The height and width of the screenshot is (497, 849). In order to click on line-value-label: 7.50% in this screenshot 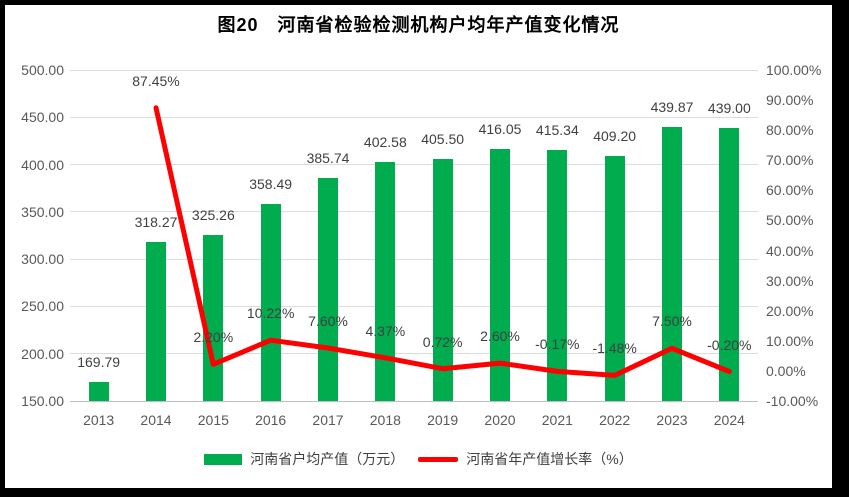, I will do `click(672, 321)`.